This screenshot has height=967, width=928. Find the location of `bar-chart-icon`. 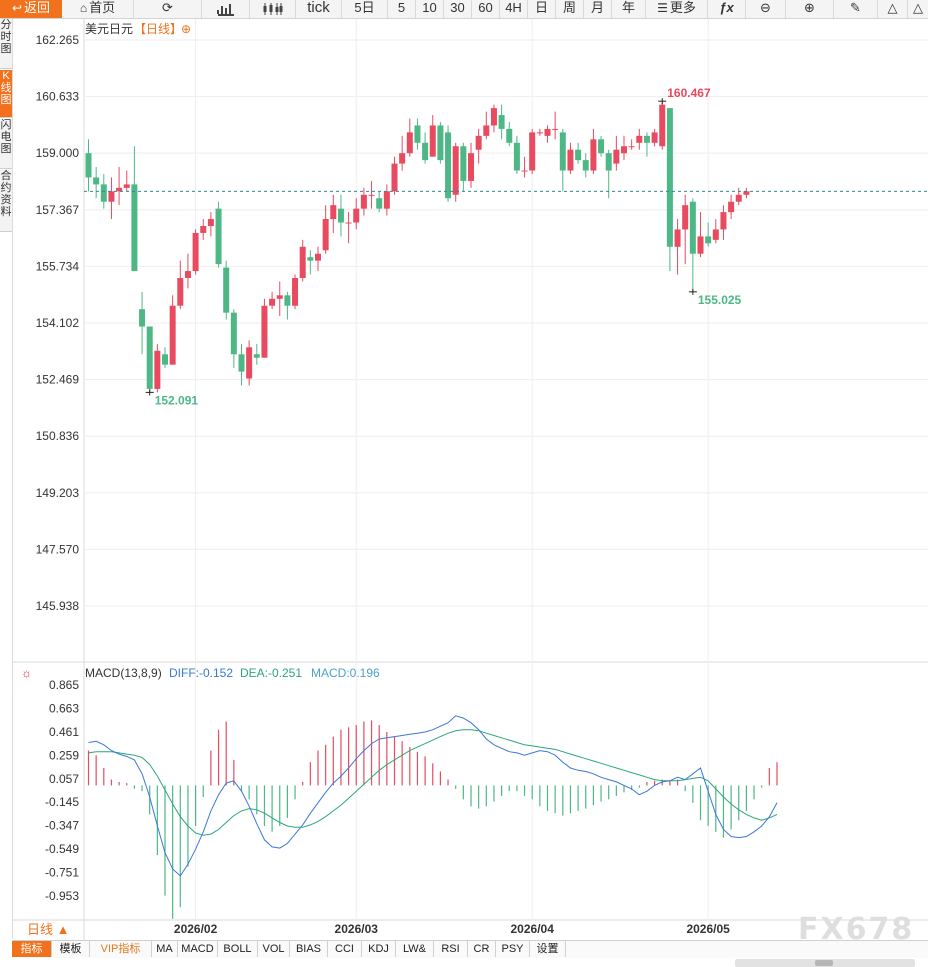

bar-chart-icon is located at coordinates (225, 10).